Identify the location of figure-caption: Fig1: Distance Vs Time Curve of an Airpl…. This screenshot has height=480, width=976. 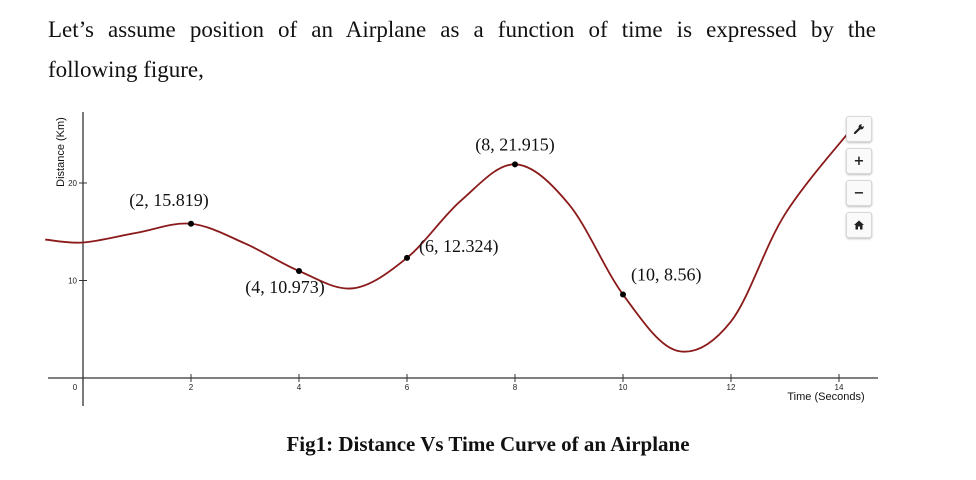
(488, 444).